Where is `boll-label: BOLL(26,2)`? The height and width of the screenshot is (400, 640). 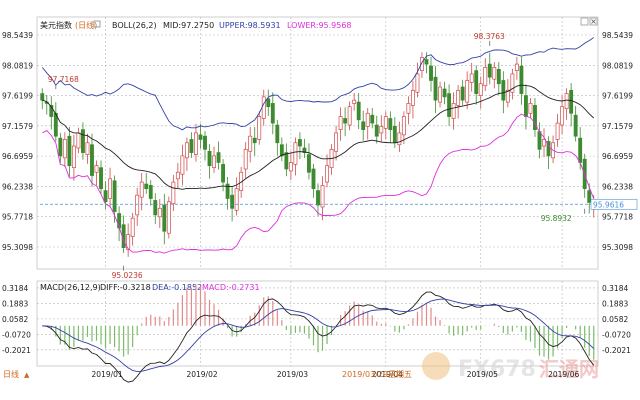 boll-label: BOLL(26,2) is located at coordinates (134, 25).